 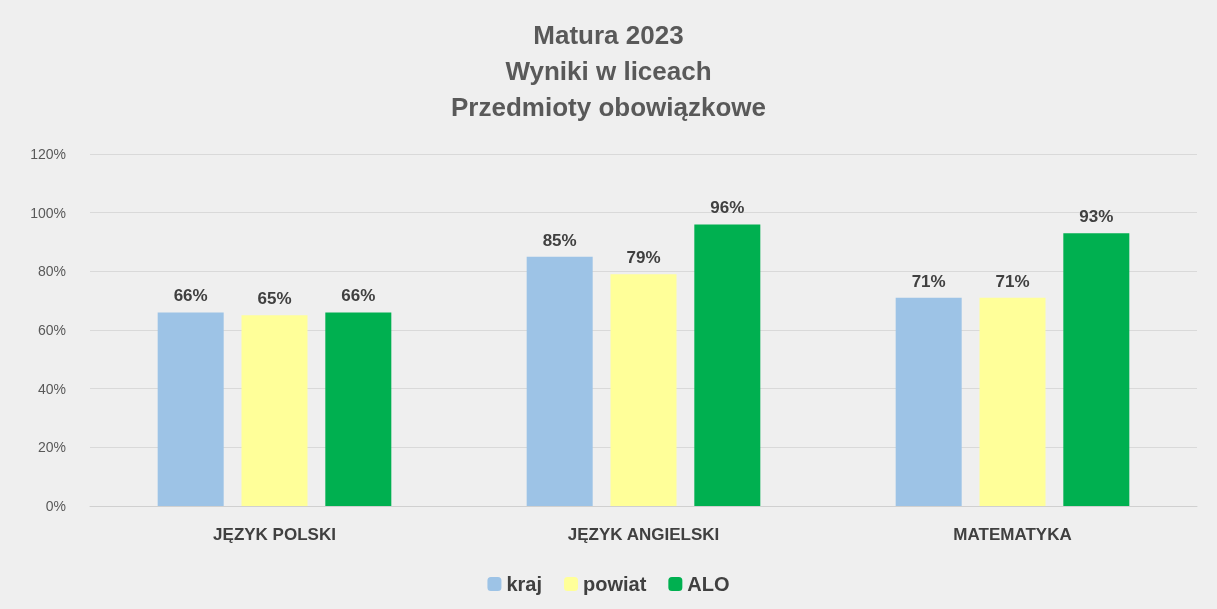 I want to click on x-tick-label: JĘZYK ANGIELSKI, so click(x=643, y=534).